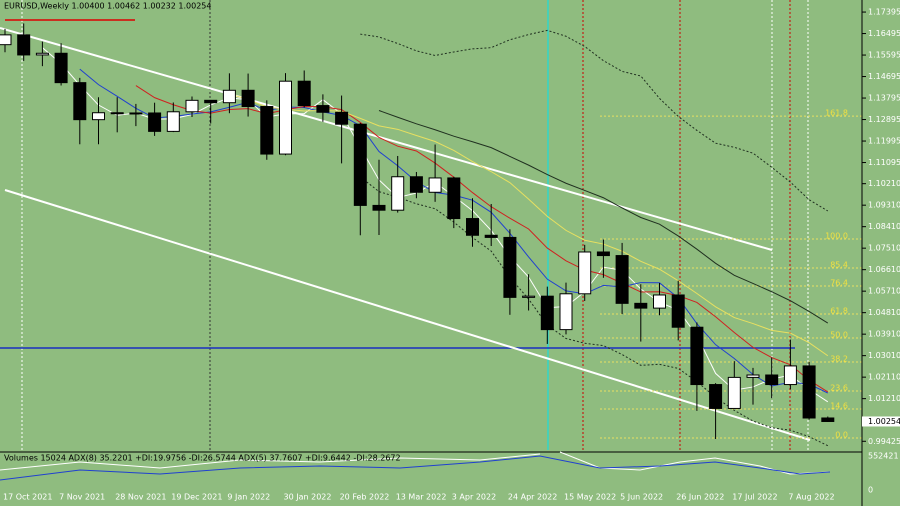 This screenshot has width=900, height=506. I want to click on y-tick-label: 0.99425, so click(884, 441).